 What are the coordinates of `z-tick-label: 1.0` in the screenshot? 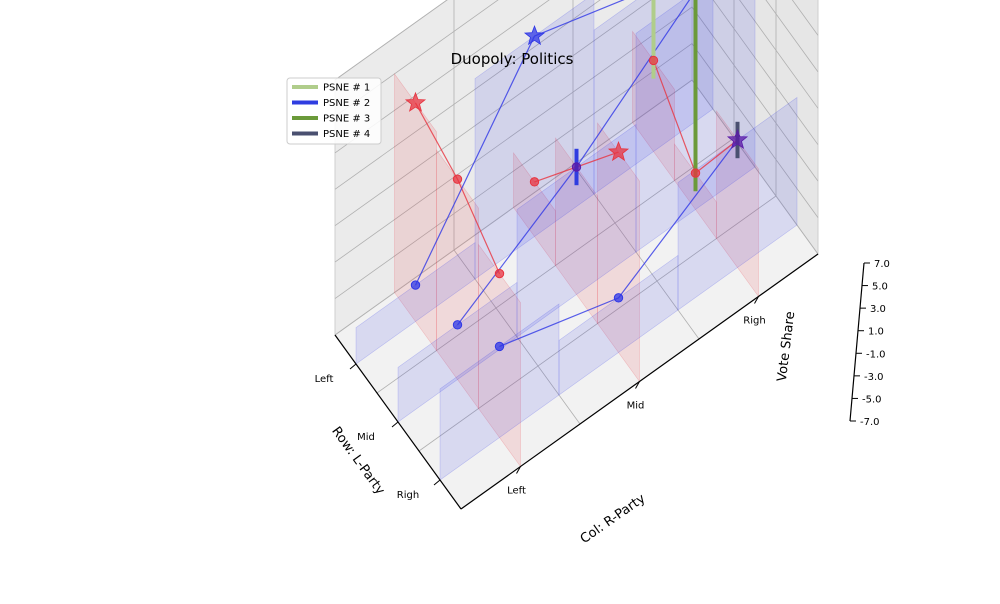 It's located at (876, 332).